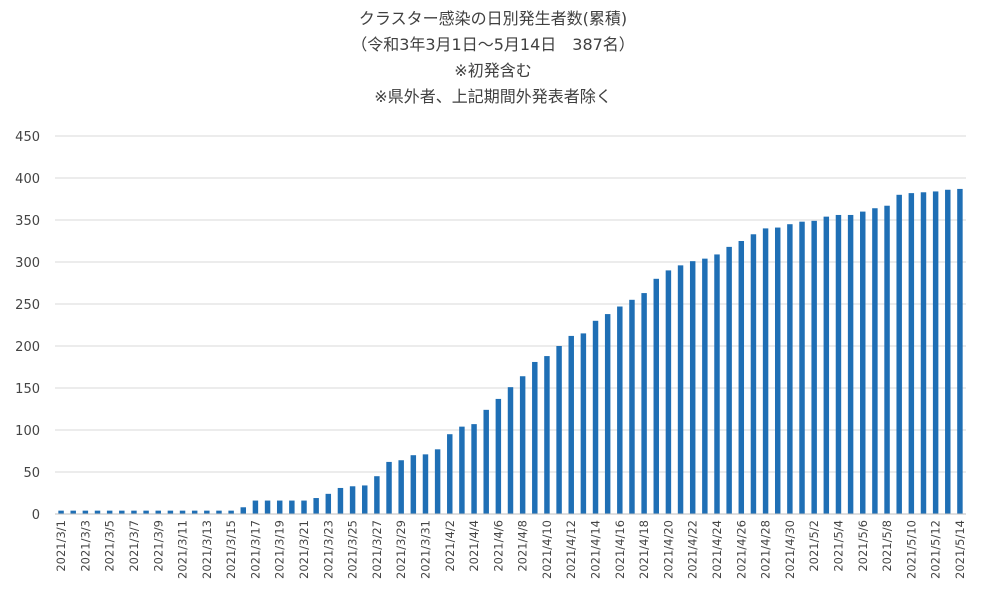 The width and height of the screenshot is (986, 612). What do you see at coordinates (134, 546) in the screenshot?
I see `x-tick-label: 2021/3/7` at bounding box center [134, 546].